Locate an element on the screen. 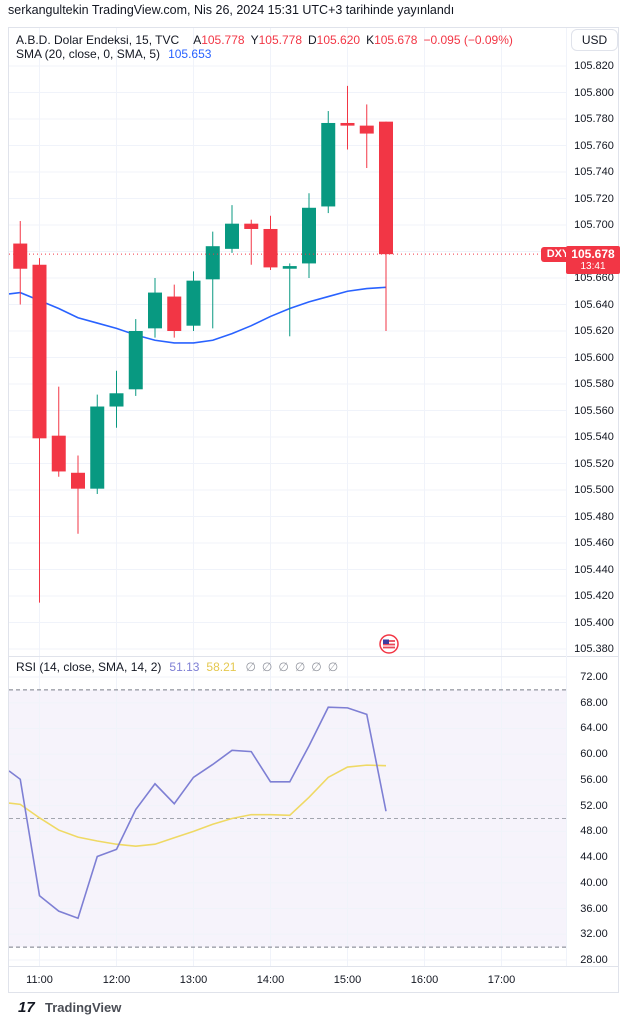 This screenshot has width=628, height=1024. ohlc-label: A is located at coordinates (197, 40).